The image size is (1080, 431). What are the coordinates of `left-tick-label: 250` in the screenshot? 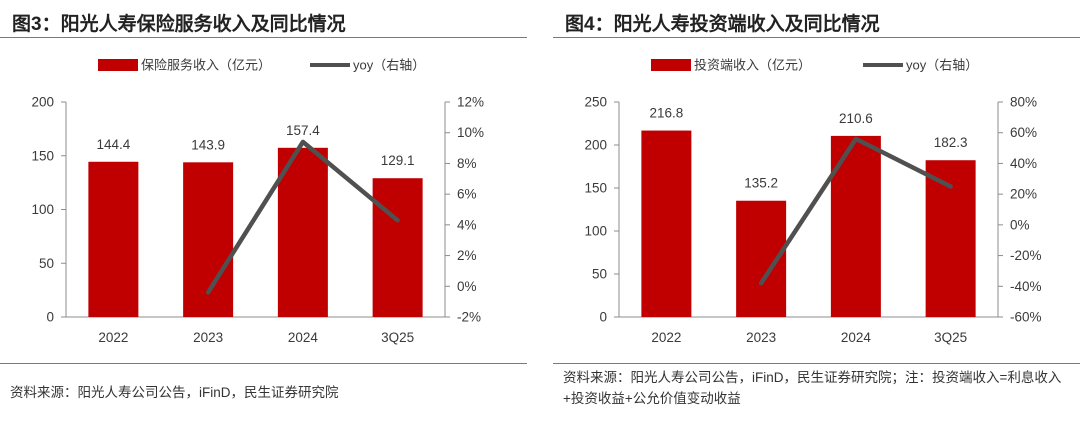 It's located at (595, 102).